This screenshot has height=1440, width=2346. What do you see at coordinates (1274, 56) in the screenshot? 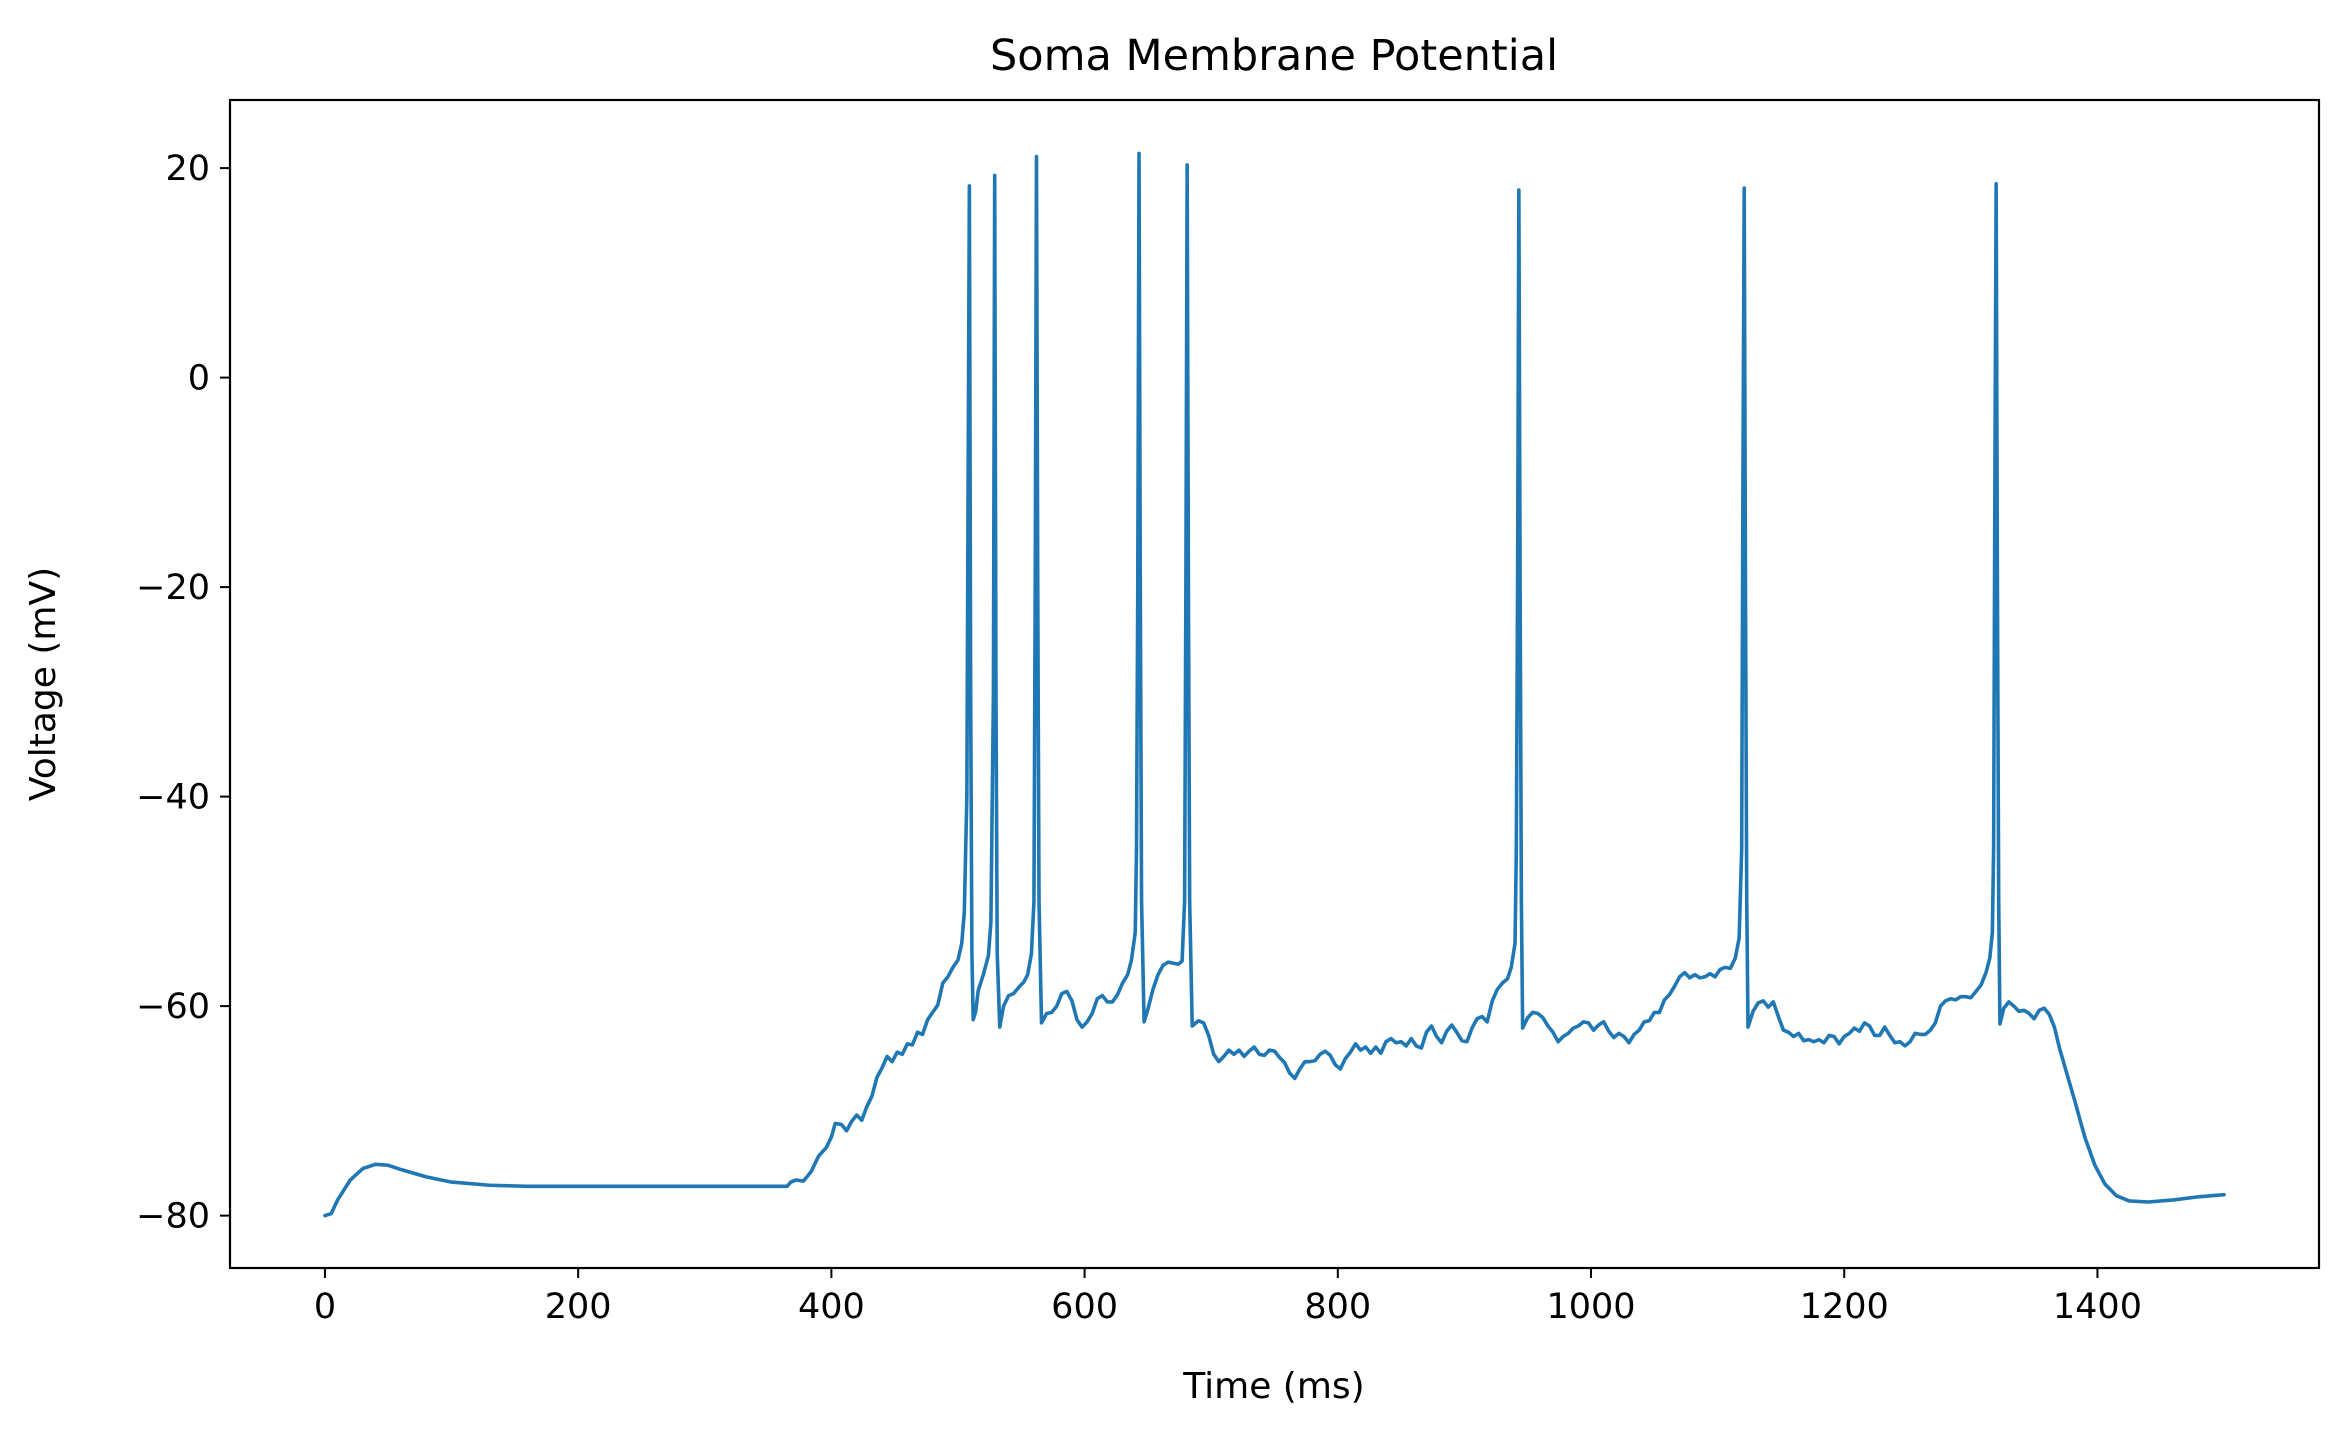
I see `chart-title: Soma Membrane Potential` at bounding box center [1274, 56].